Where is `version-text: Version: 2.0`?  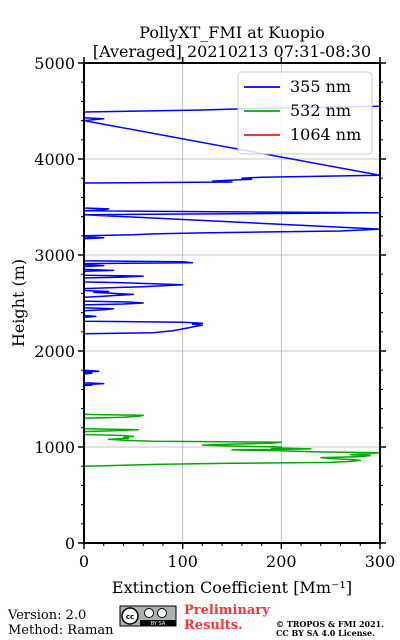
version-text: Version: 2.0 is located at coordinates (46, 615).